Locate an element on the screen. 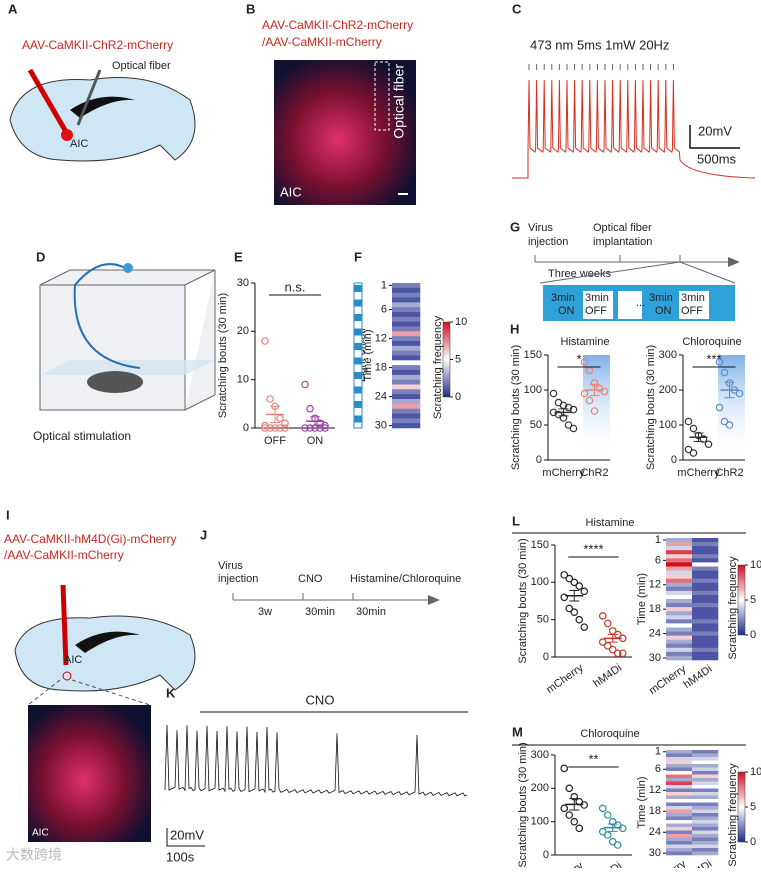  x-tick-label: hM4Di is located at coordinates (697, 677).